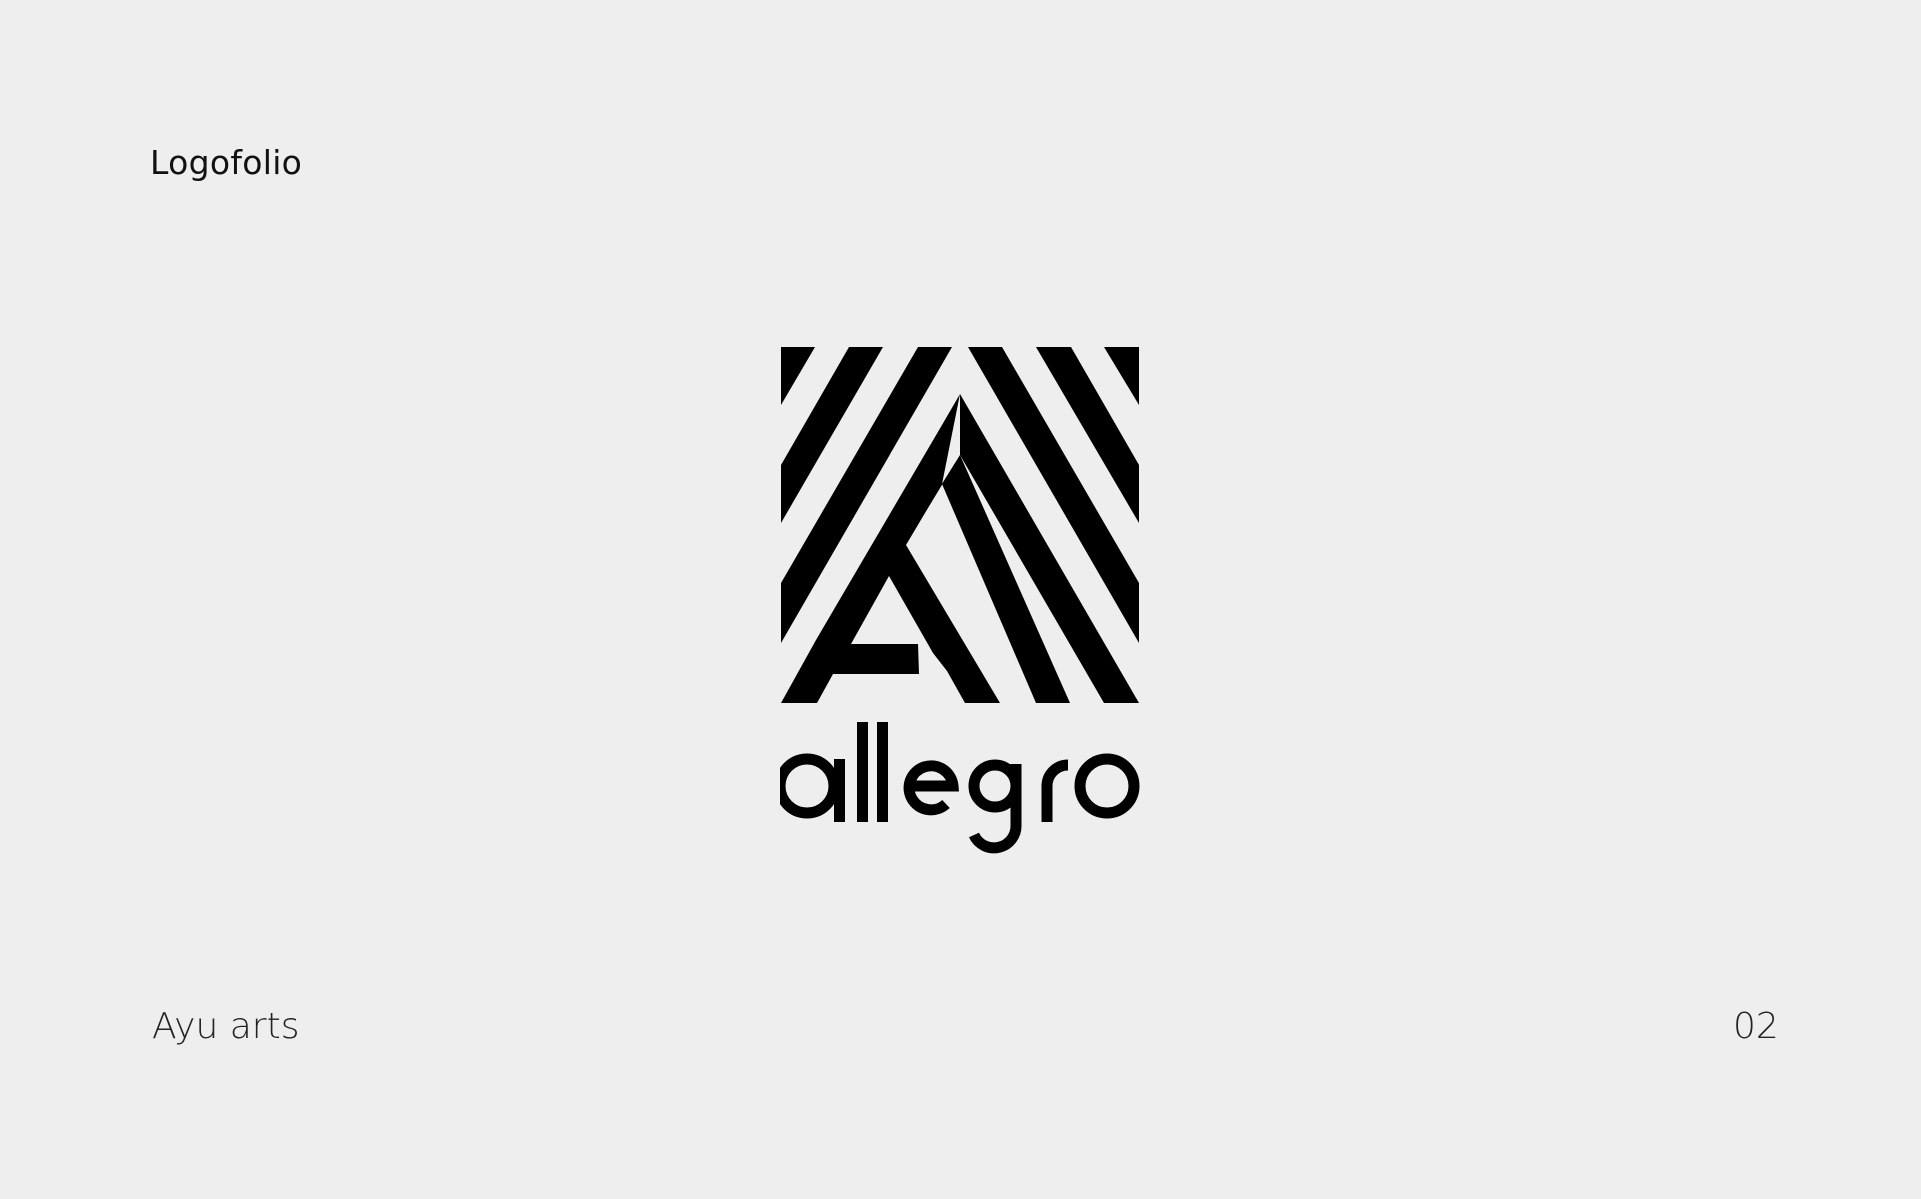 The height and width of the screenshot is (1199, 1921). What do you see at coordinates (1756, 1026) in the screenshot?
I see `page-number: 02` at bounding box center [1756, 1026].